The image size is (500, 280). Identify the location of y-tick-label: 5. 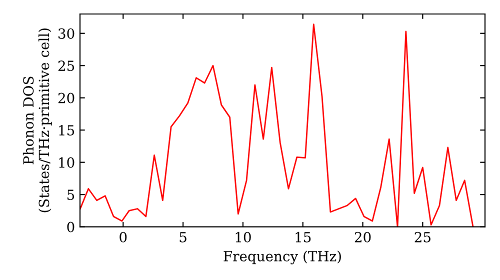
(70, 195).